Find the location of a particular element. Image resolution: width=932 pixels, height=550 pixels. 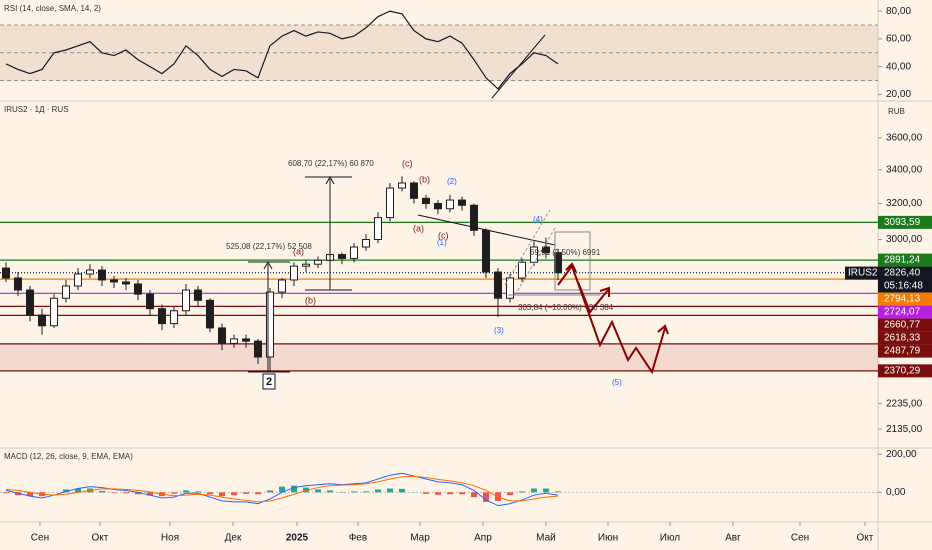

measure-label: 525,08 (22,17%) 52 508 is located at coordinates (269, 246).